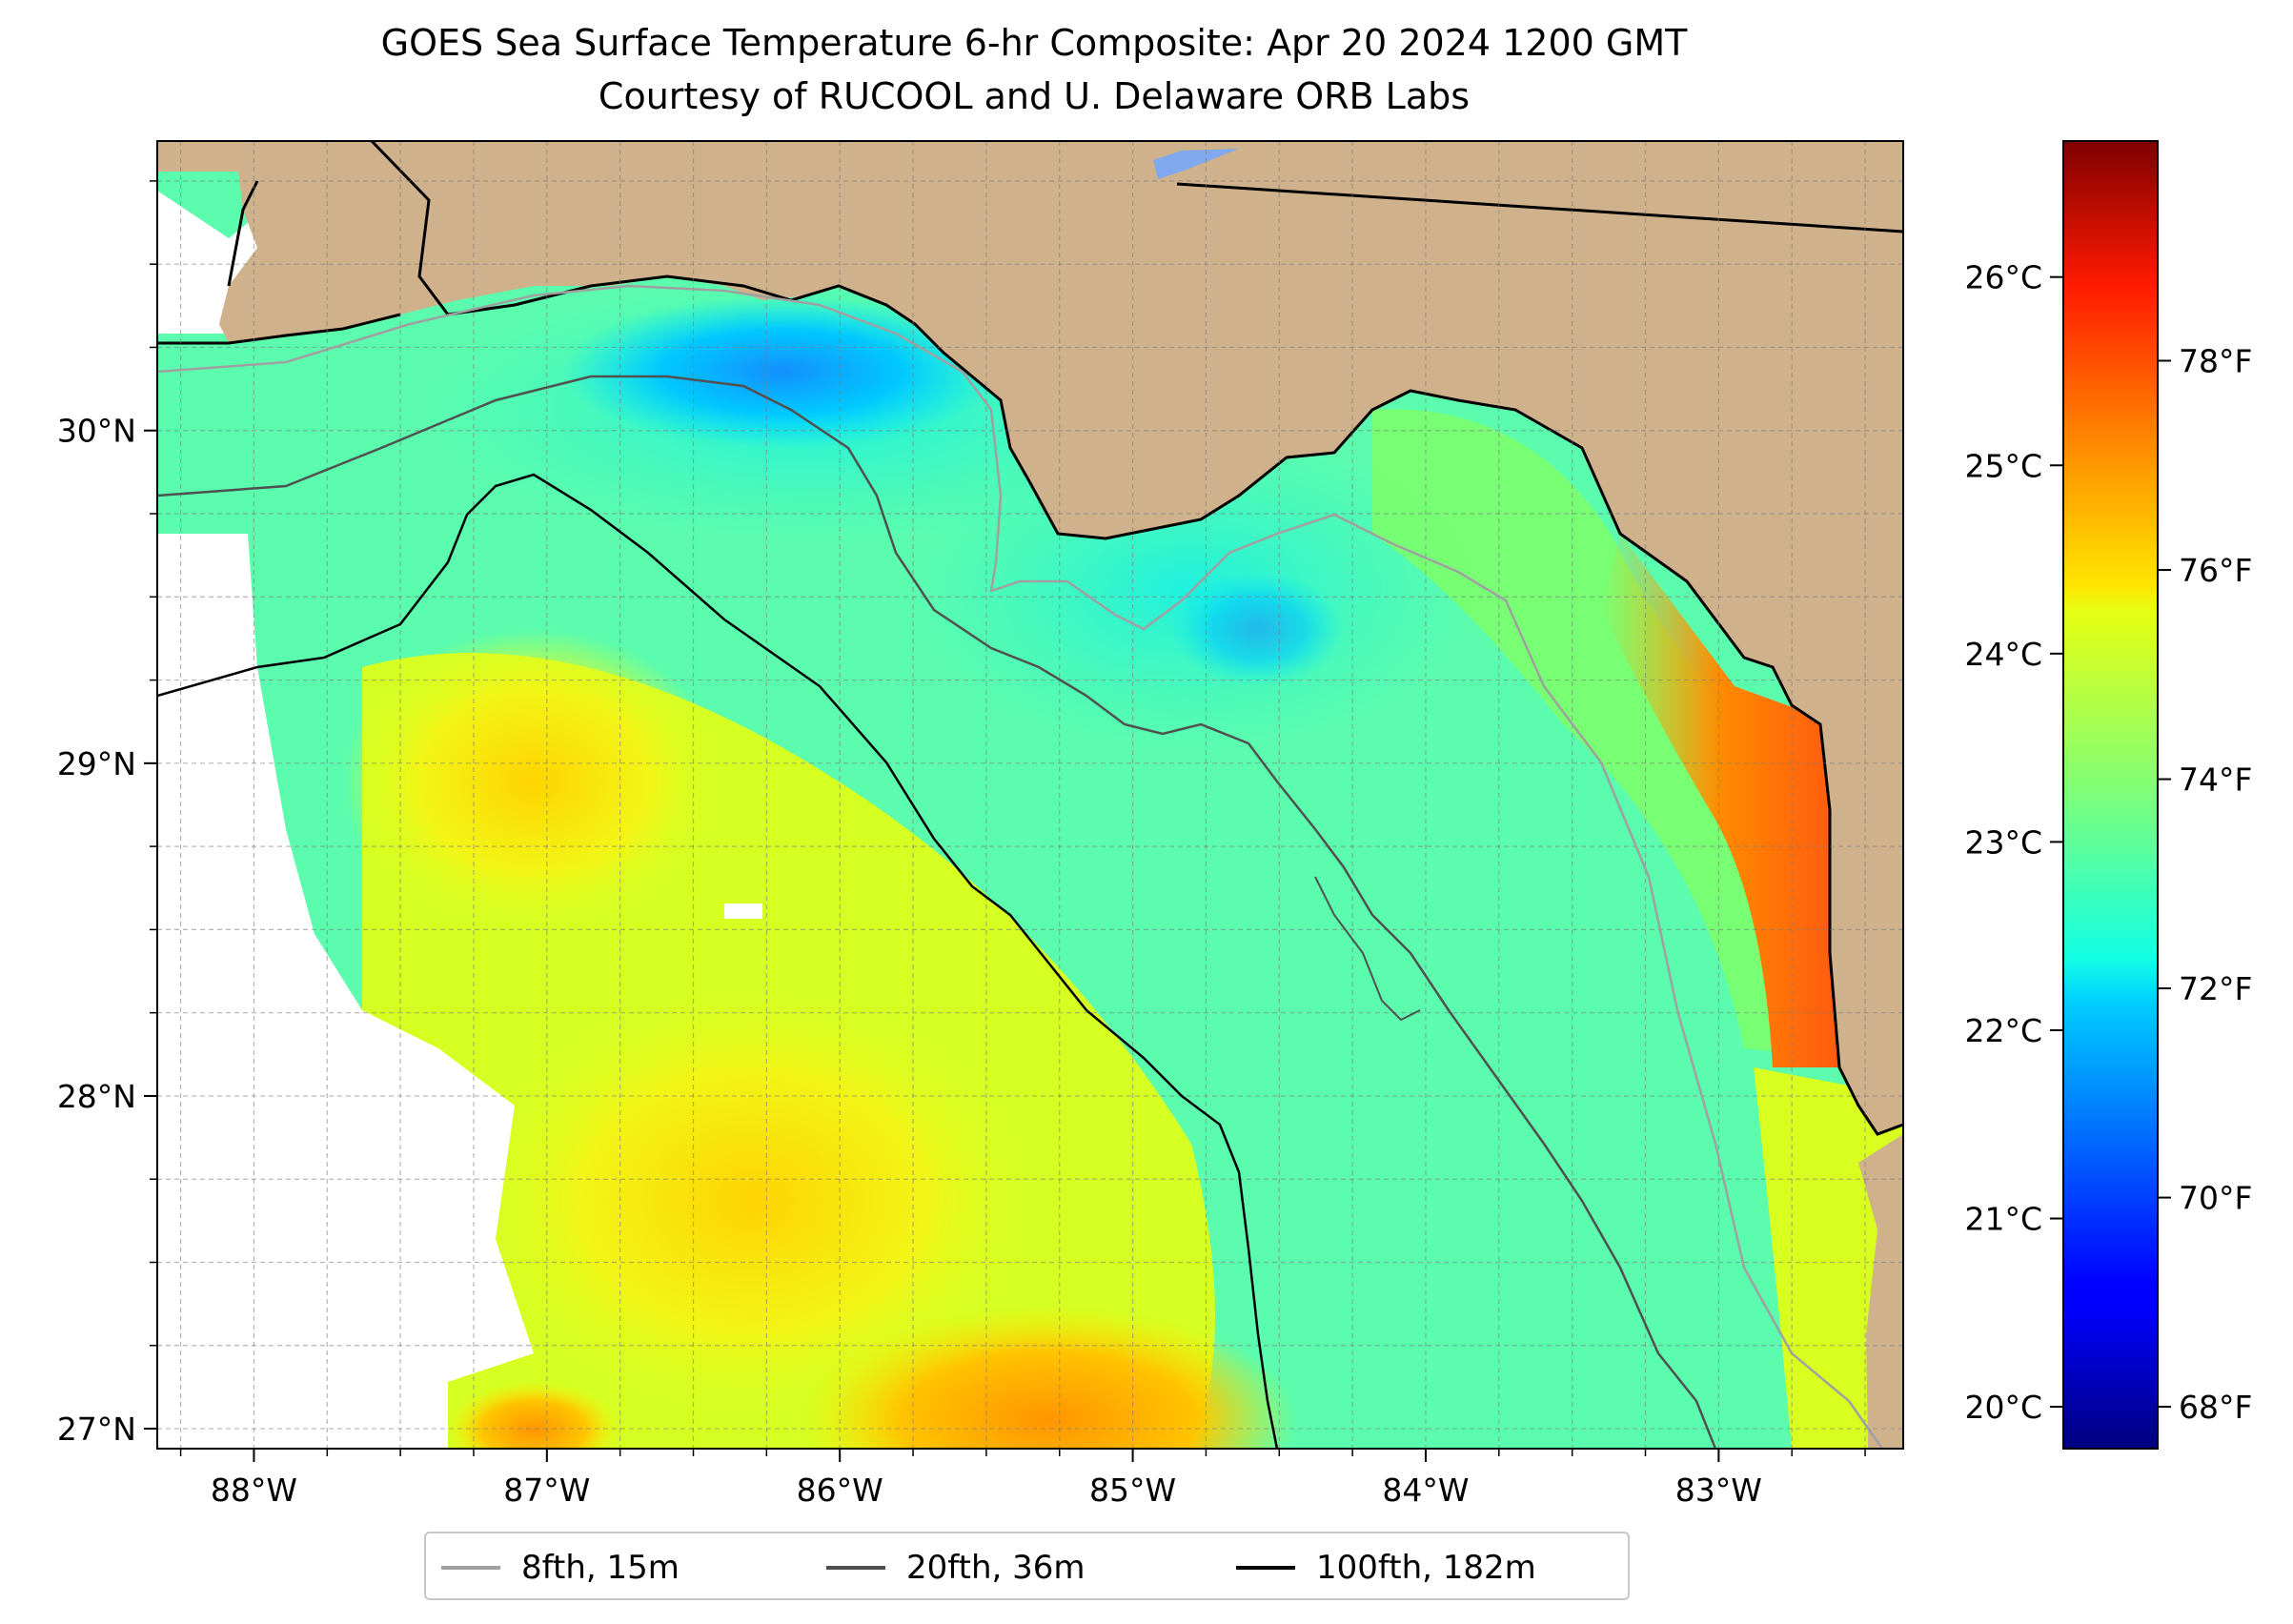 This screenshot has height=1624, width=2293. What do you see at coordinates (2216, 570) in the screenshot?
I see `fahrenheit-tick-label: 76°F` at bounding box center [2216, 570].